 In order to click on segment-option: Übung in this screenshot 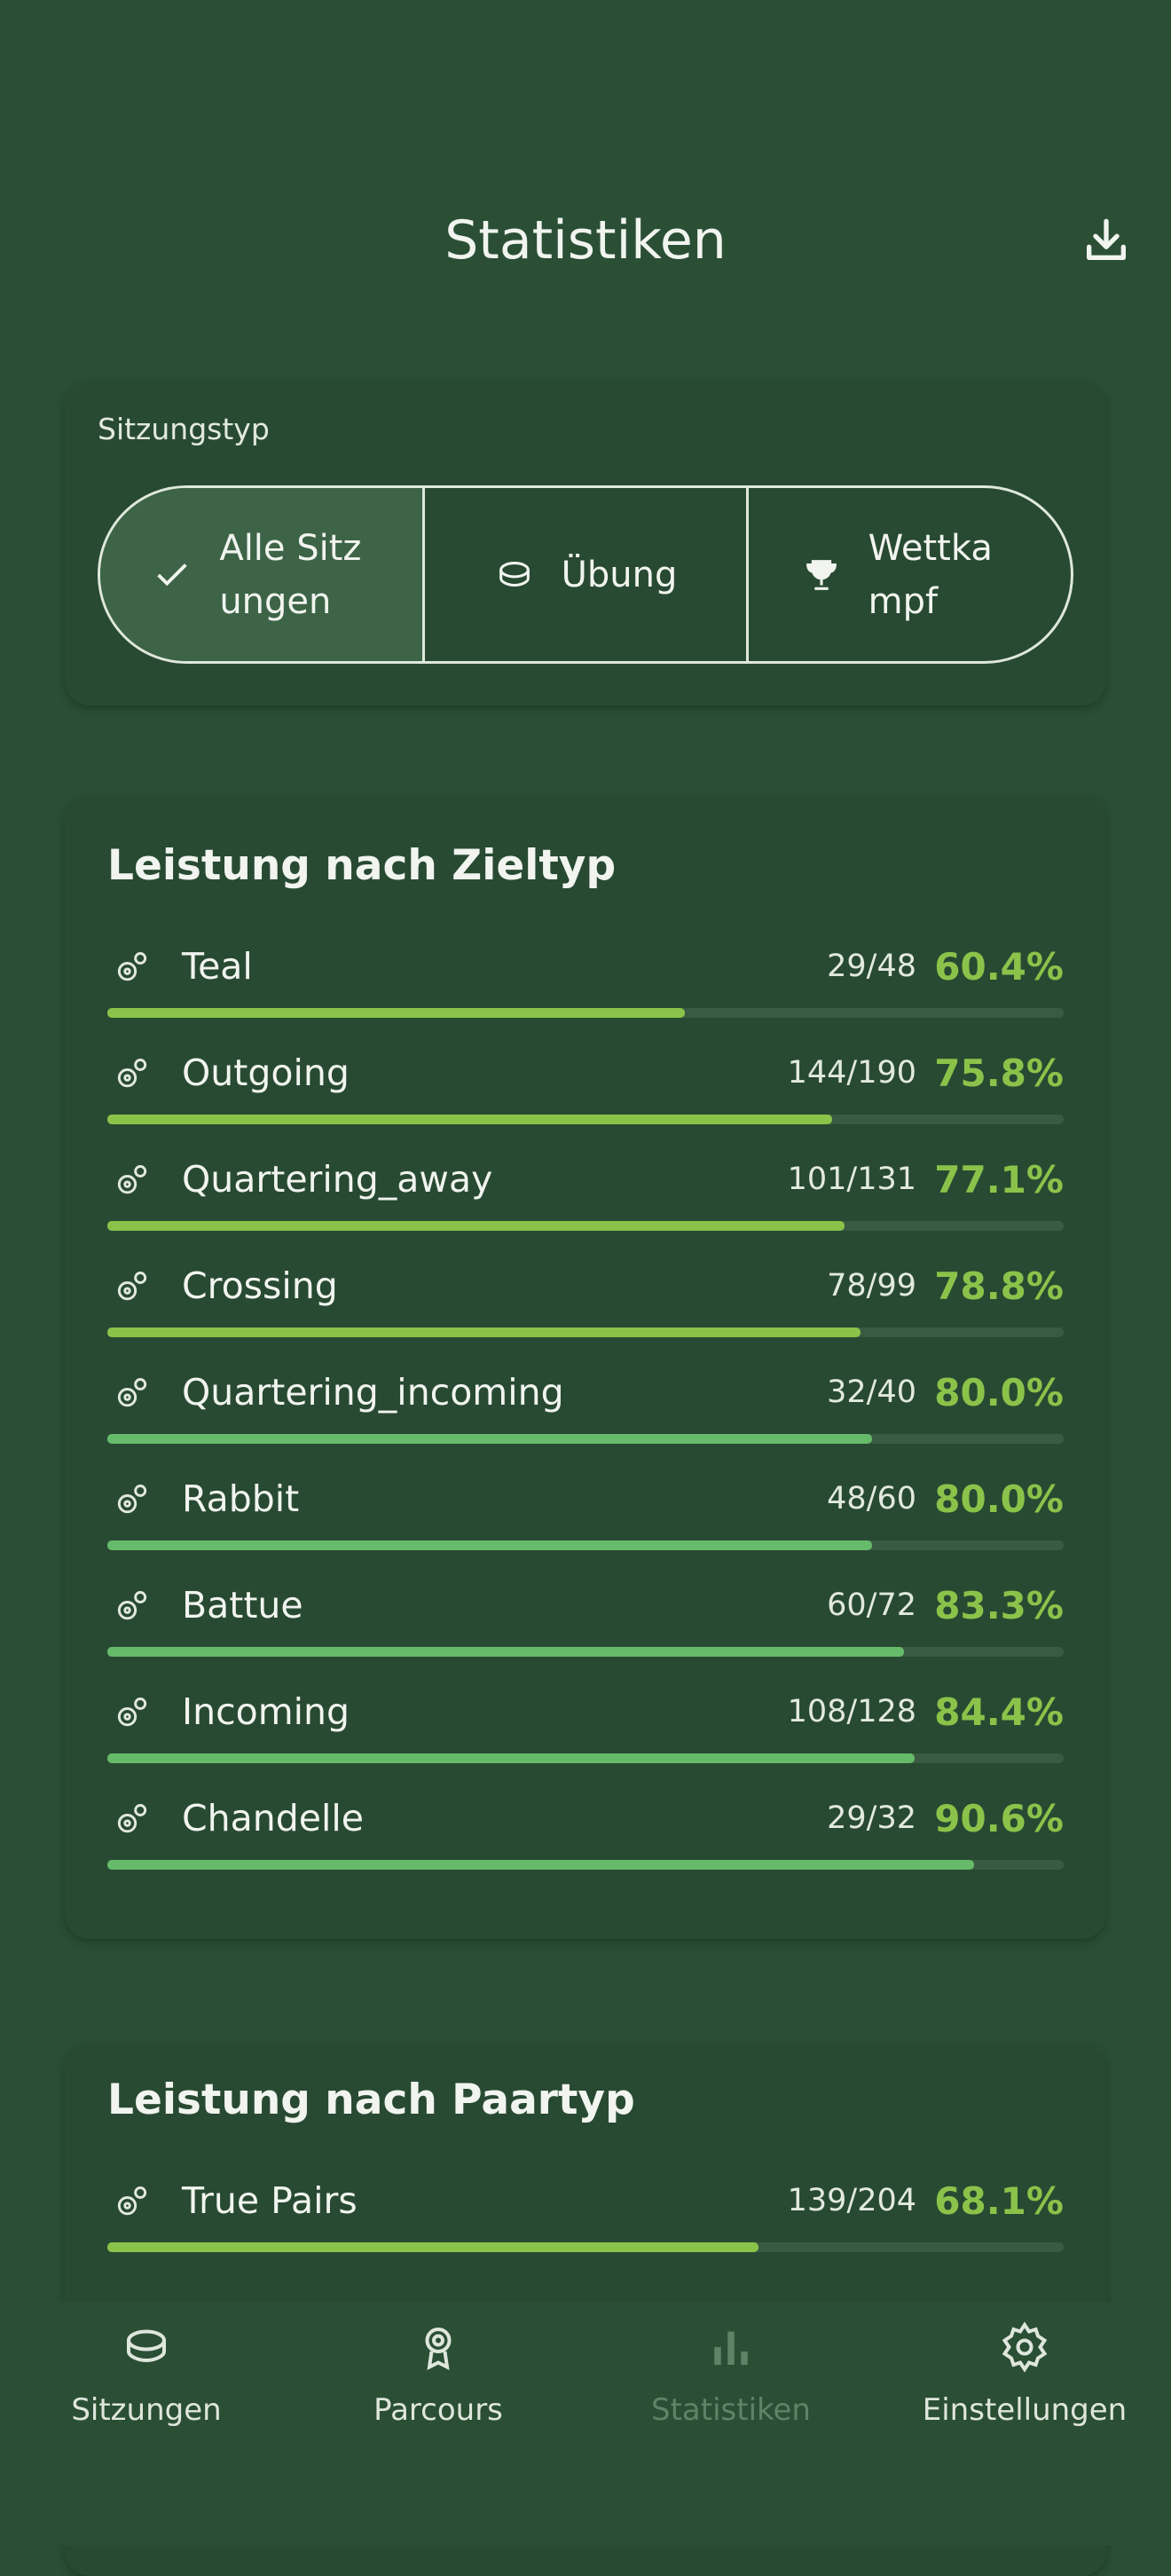, I will do `click(584, 574)`.